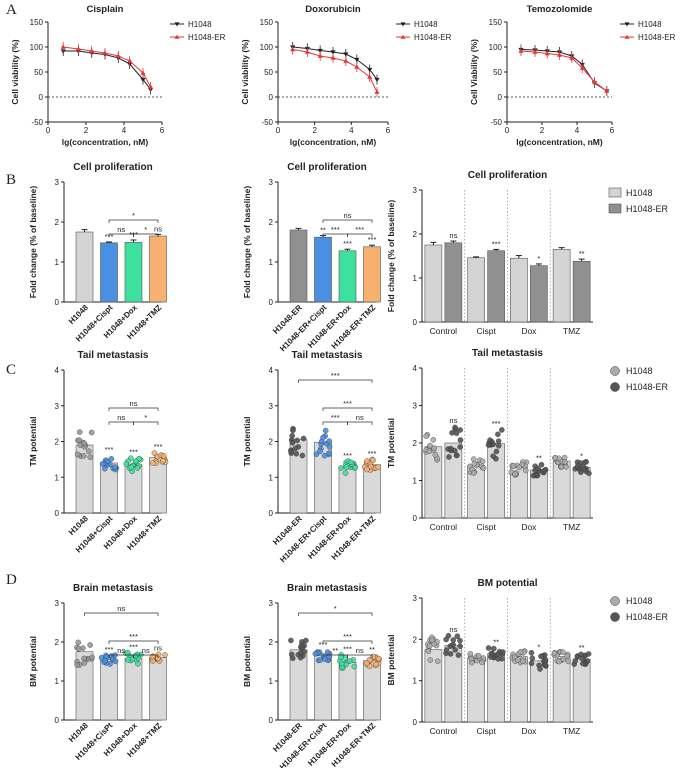  I want to click on panel-letter-c: C, so click(11, 370).